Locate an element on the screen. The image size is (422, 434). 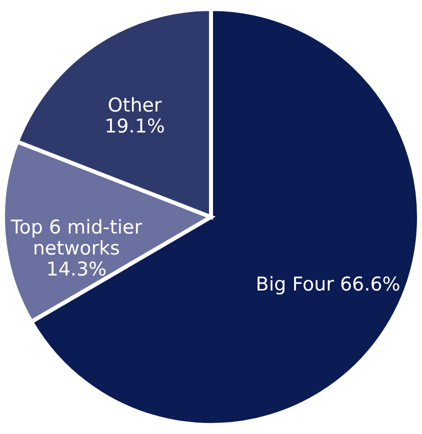
slice-label: Top 6 mid-tier networks is located at coordinates (76, 238).